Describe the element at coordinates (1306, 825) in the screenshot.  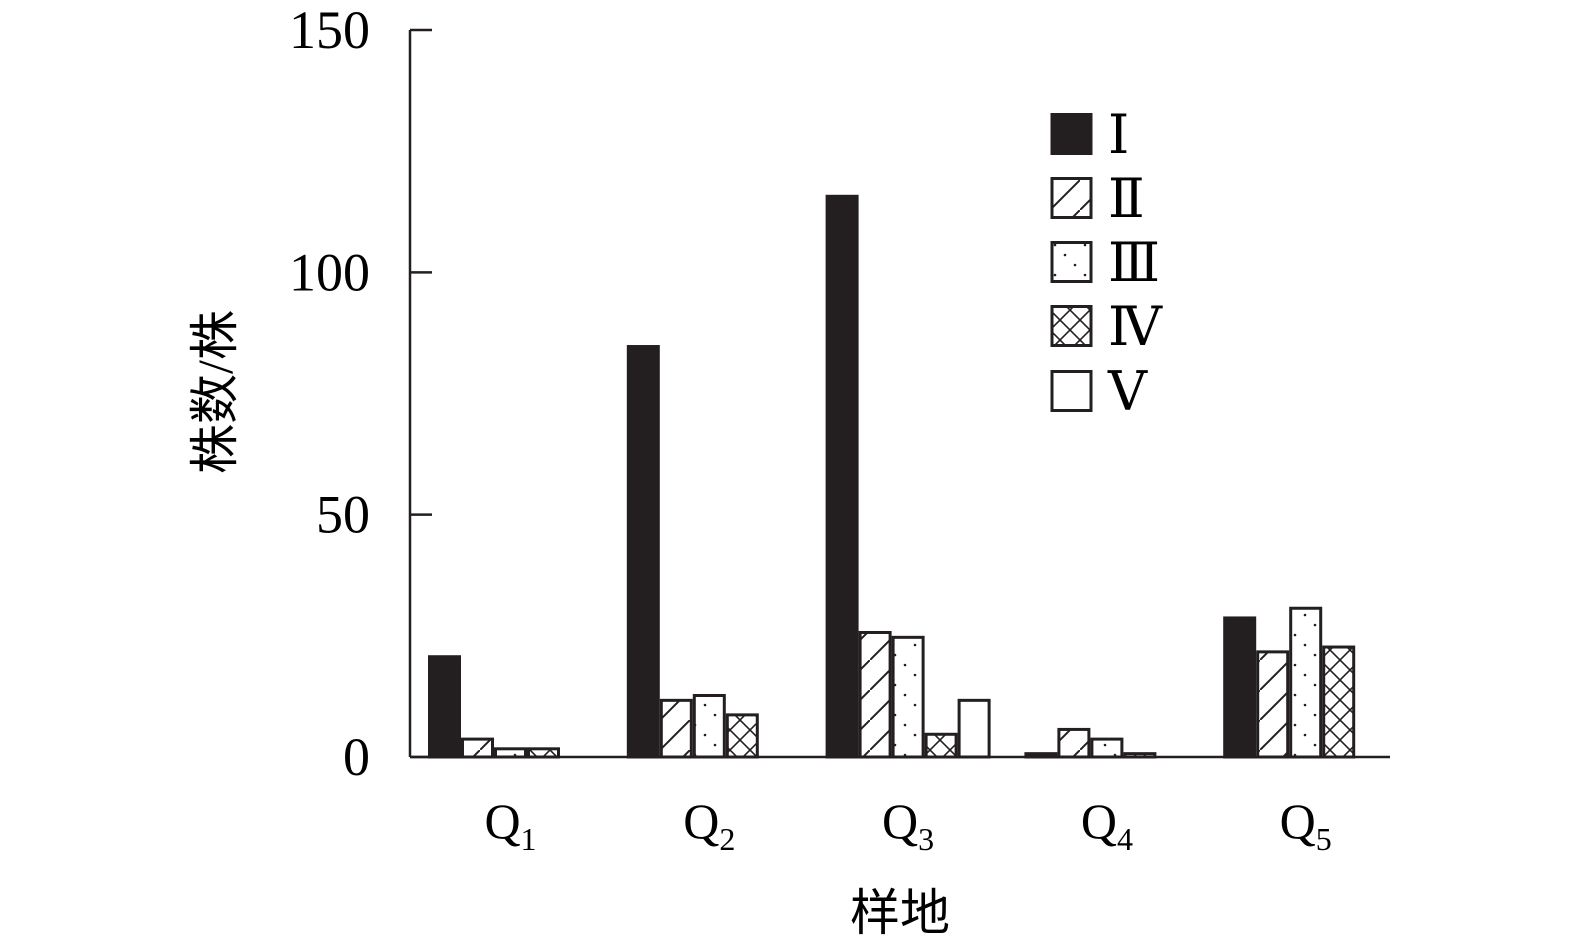
I see `x-tick-label: Q5` at that location.